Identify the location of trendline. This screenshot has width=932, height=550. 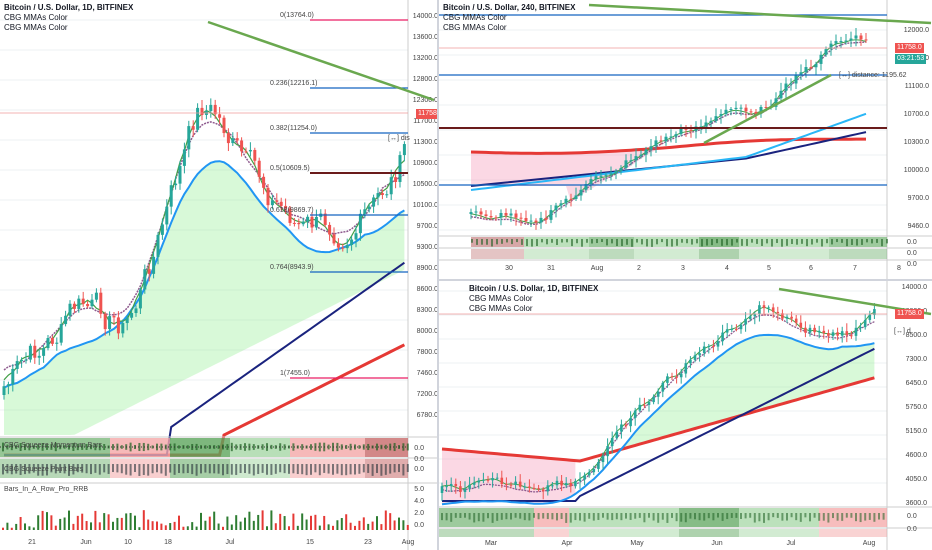
(321, 61).